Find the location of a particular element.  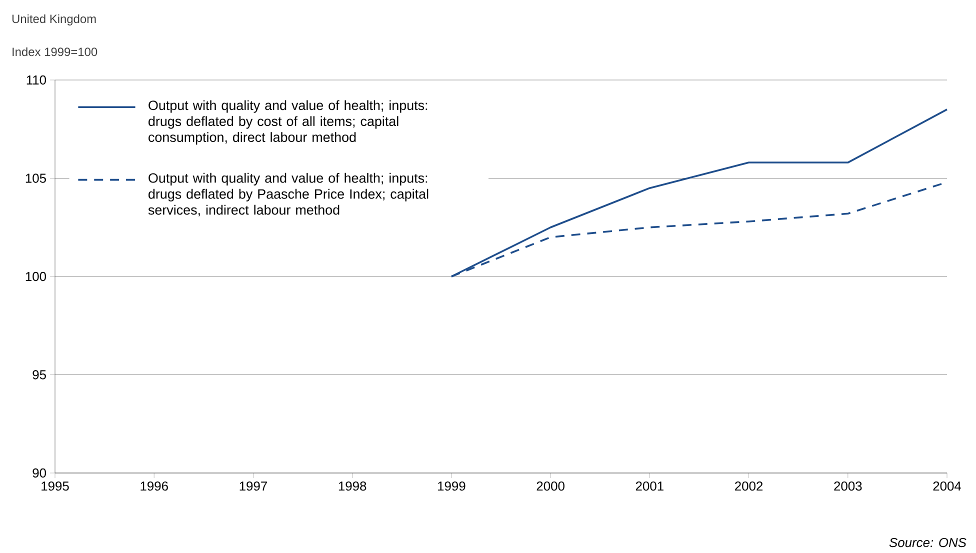

y-tick-label: 105 is located at coordinates (36, 178).